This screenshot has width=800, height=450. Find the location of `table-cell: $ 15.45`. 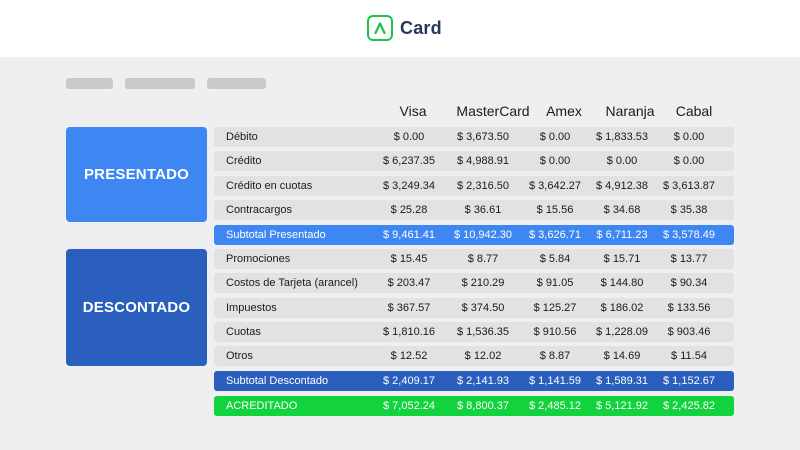

table-cell: $ 15.45 is located at coordinates (409, 259).